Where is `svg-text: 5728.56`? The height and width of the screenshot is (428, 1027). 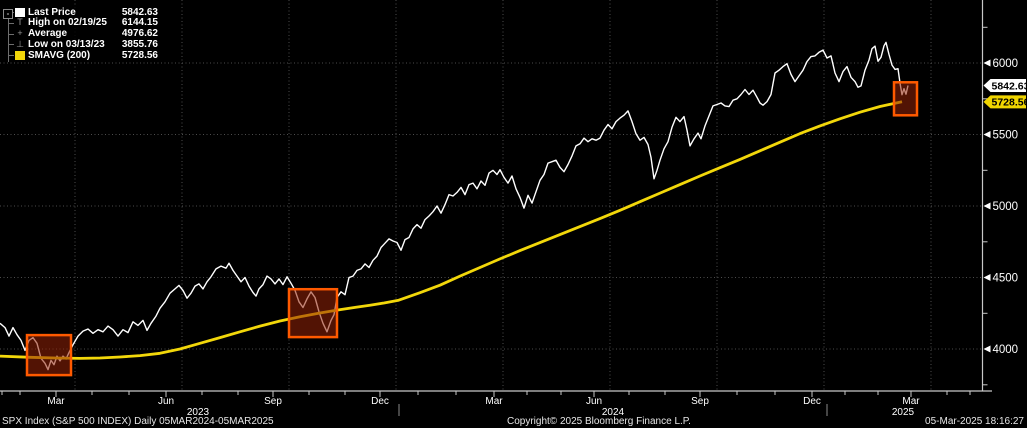 svg-text: 5728.56 is located at coordinates (1009, 103).